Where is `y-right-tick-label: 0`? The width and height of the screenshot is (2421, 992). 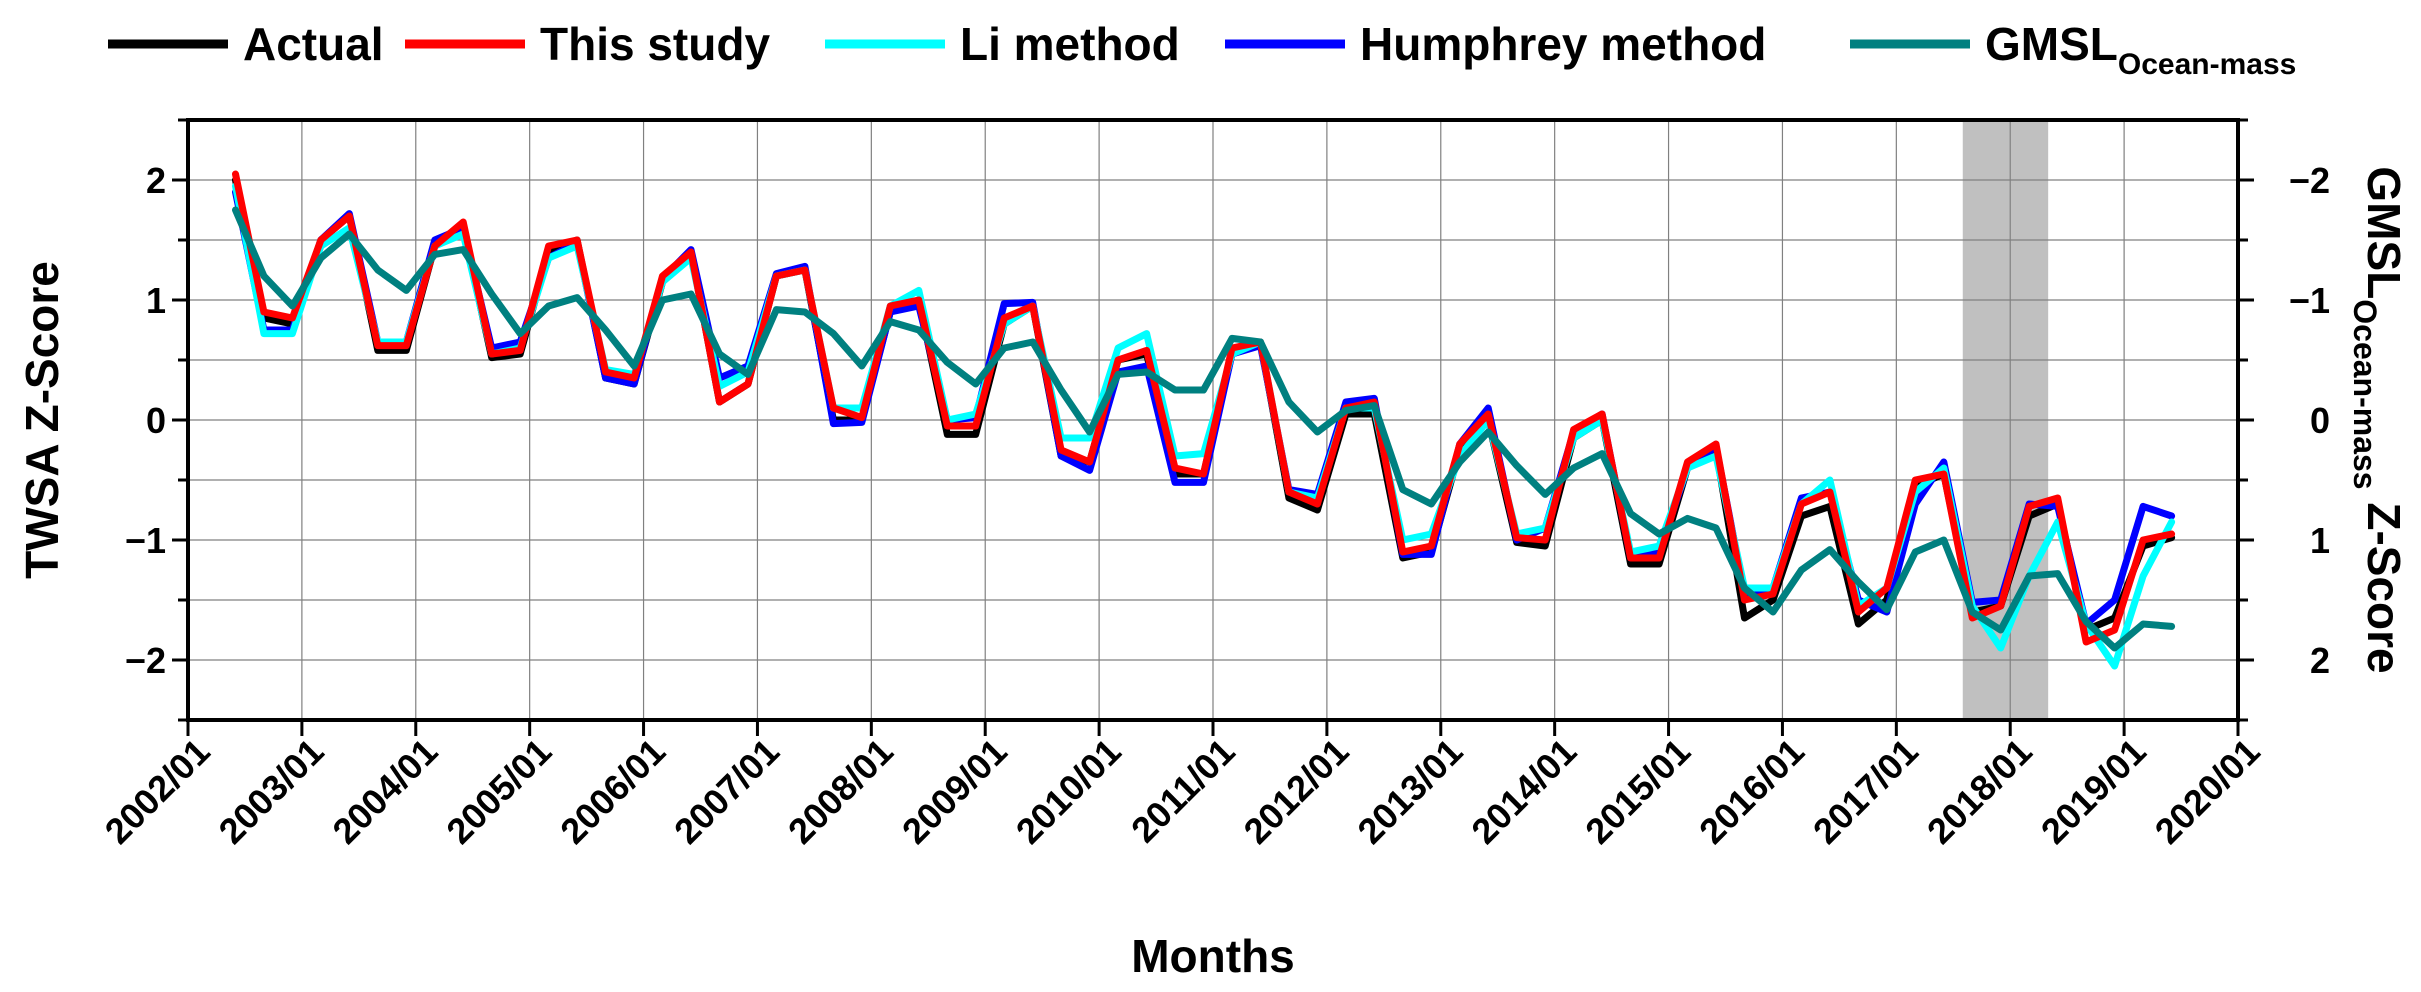
y-right-tick-label: 0 is located at coordinates (2320, 420).